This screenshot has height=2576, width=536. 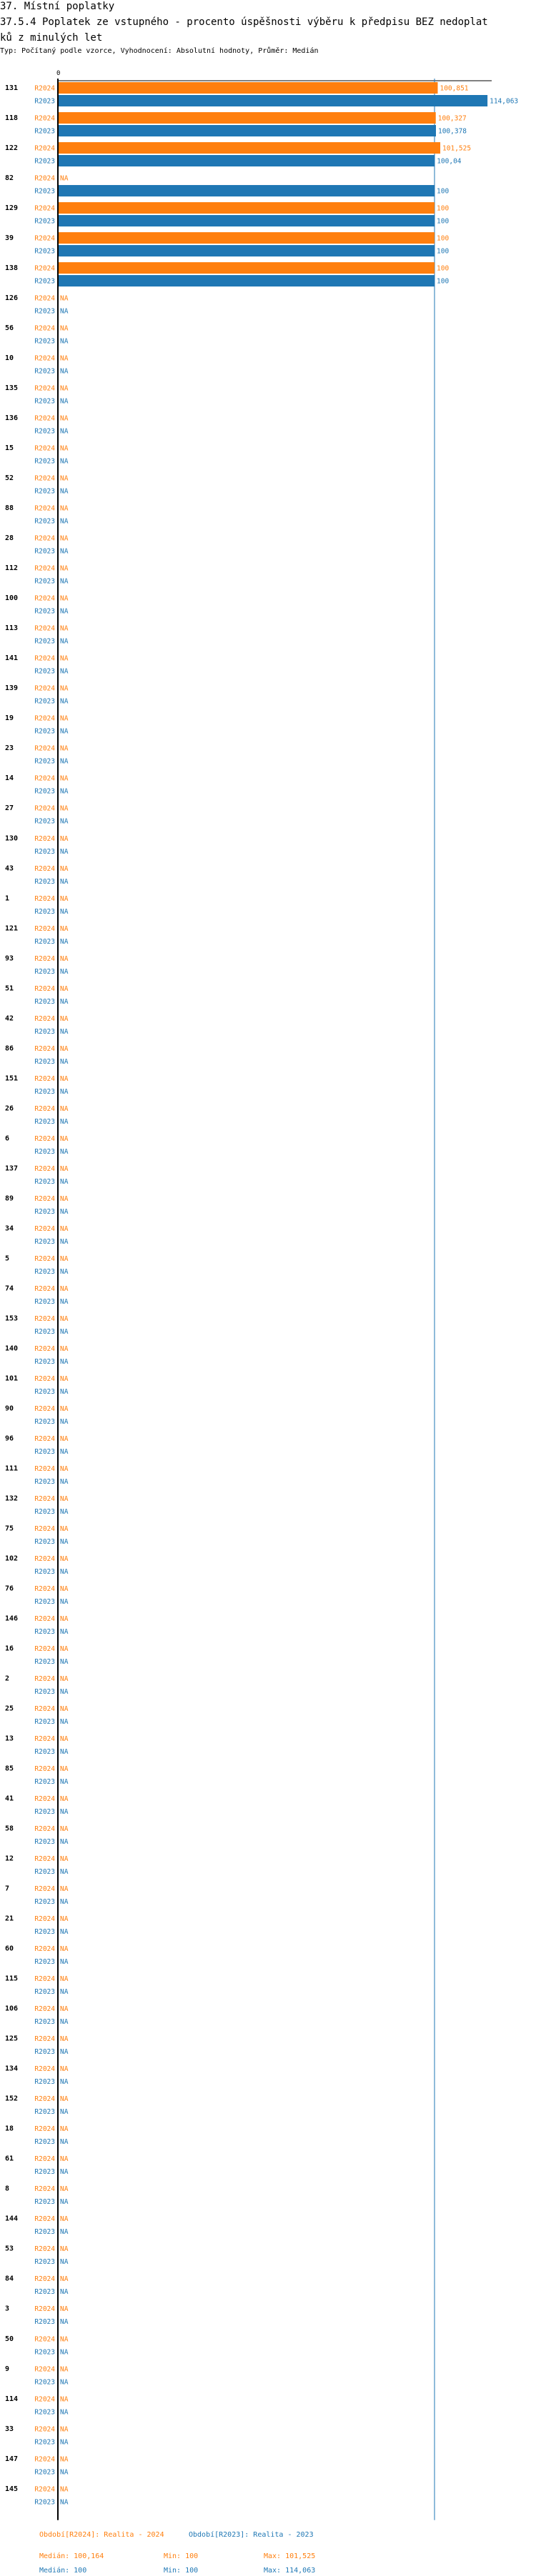 What do you see at coordinates (9, 958) in the screenshot?
I see `category-label: 93` at bounding box center [9, 958].